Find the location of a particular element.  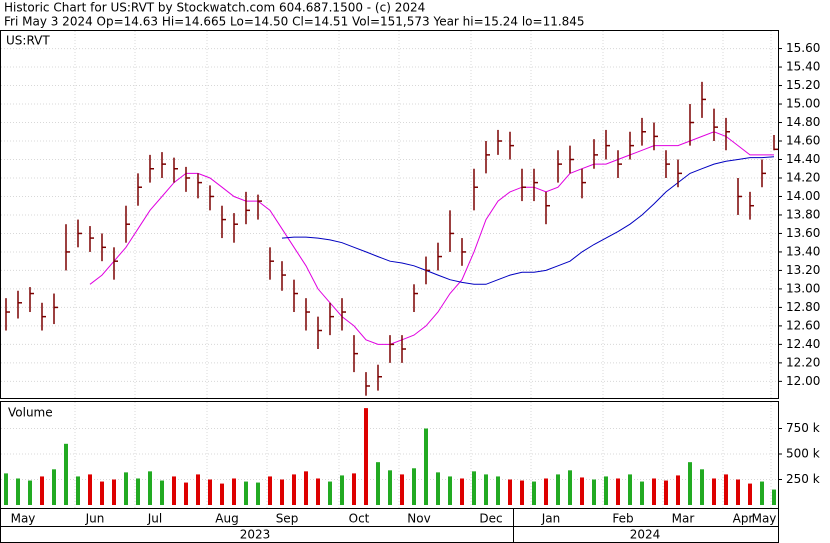

x-tick-label: Dec is located at coordinates (490, 519).